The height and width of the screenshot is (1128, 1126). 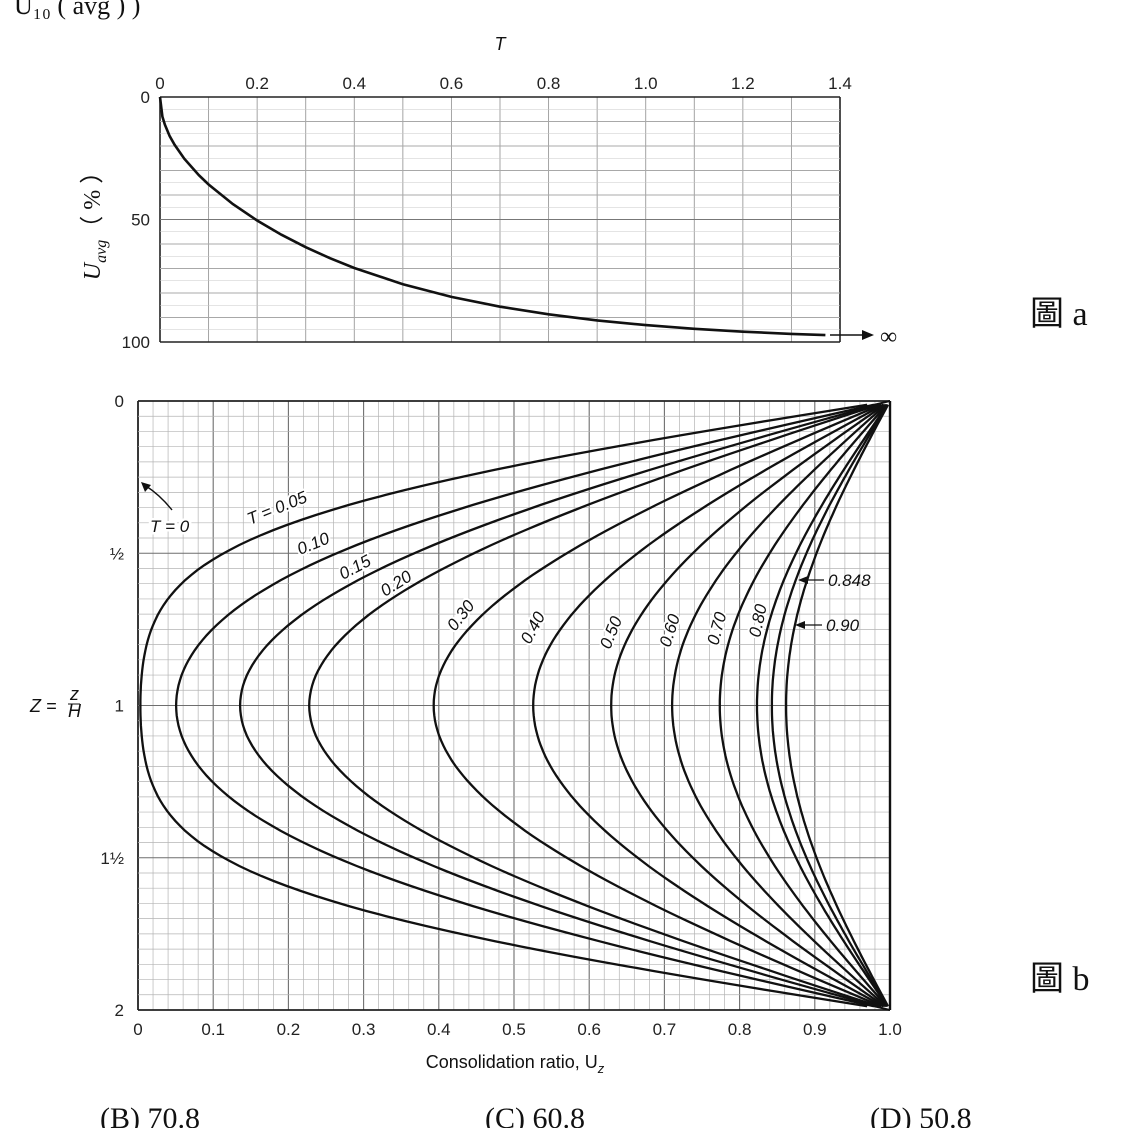 I want to click on figure-b-curve-label: 0.15, so click(x=355, y=567).